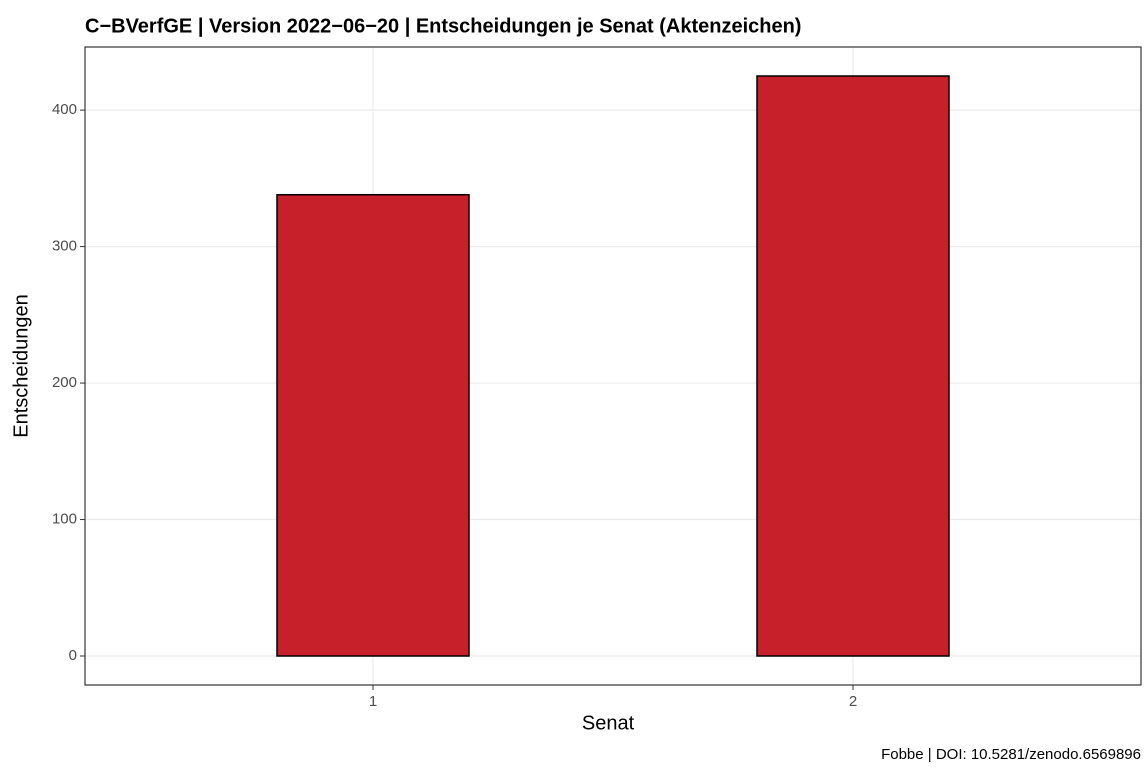 The image size is (1145, 767). What do you see at coordinates (64, 109) in the screenshot?
I see `y-tick-label: 400` at bounding box center [64, 109].